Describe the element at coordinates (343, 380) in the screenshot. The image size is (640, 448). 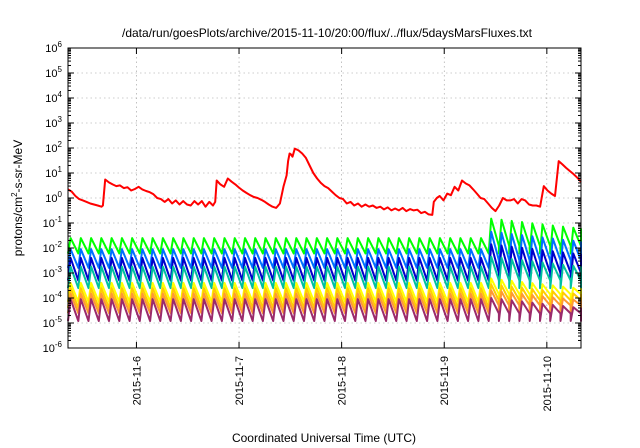
I see `x-tick-label: 2015-11-8` at that location.